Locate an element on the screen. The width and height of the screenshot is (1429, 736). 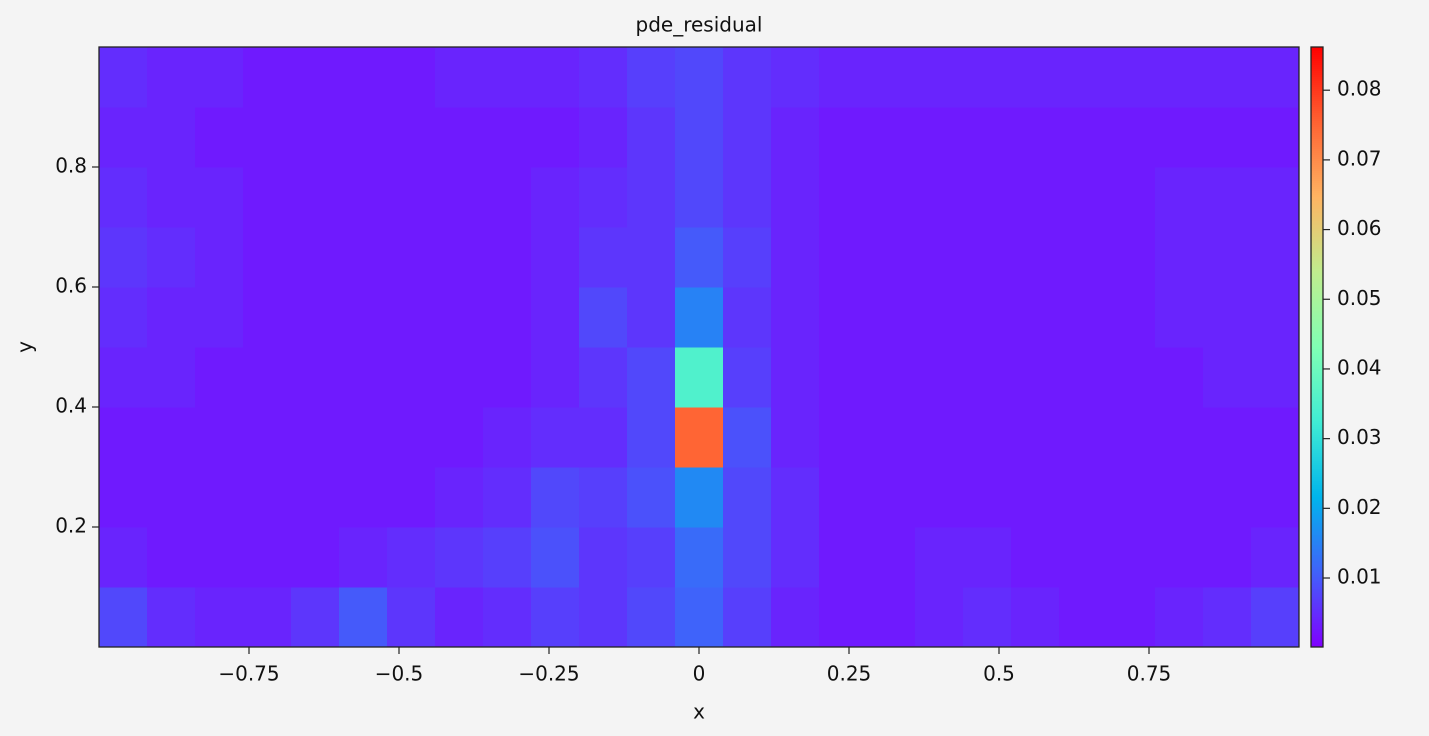
colorbar-tick-label: 0.05 is located at coordinates (1359, 298).